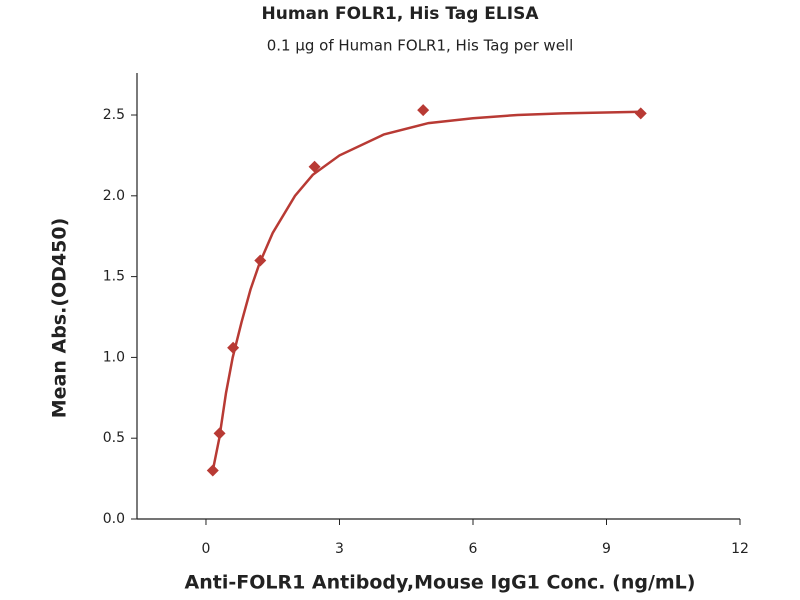  What do you see at coordinates (420, 46) in the screenshot?
I see `chart-subtitle: 0.1 µg of Human FOLR1, His Tag per well` at bounding box center [420, 46].